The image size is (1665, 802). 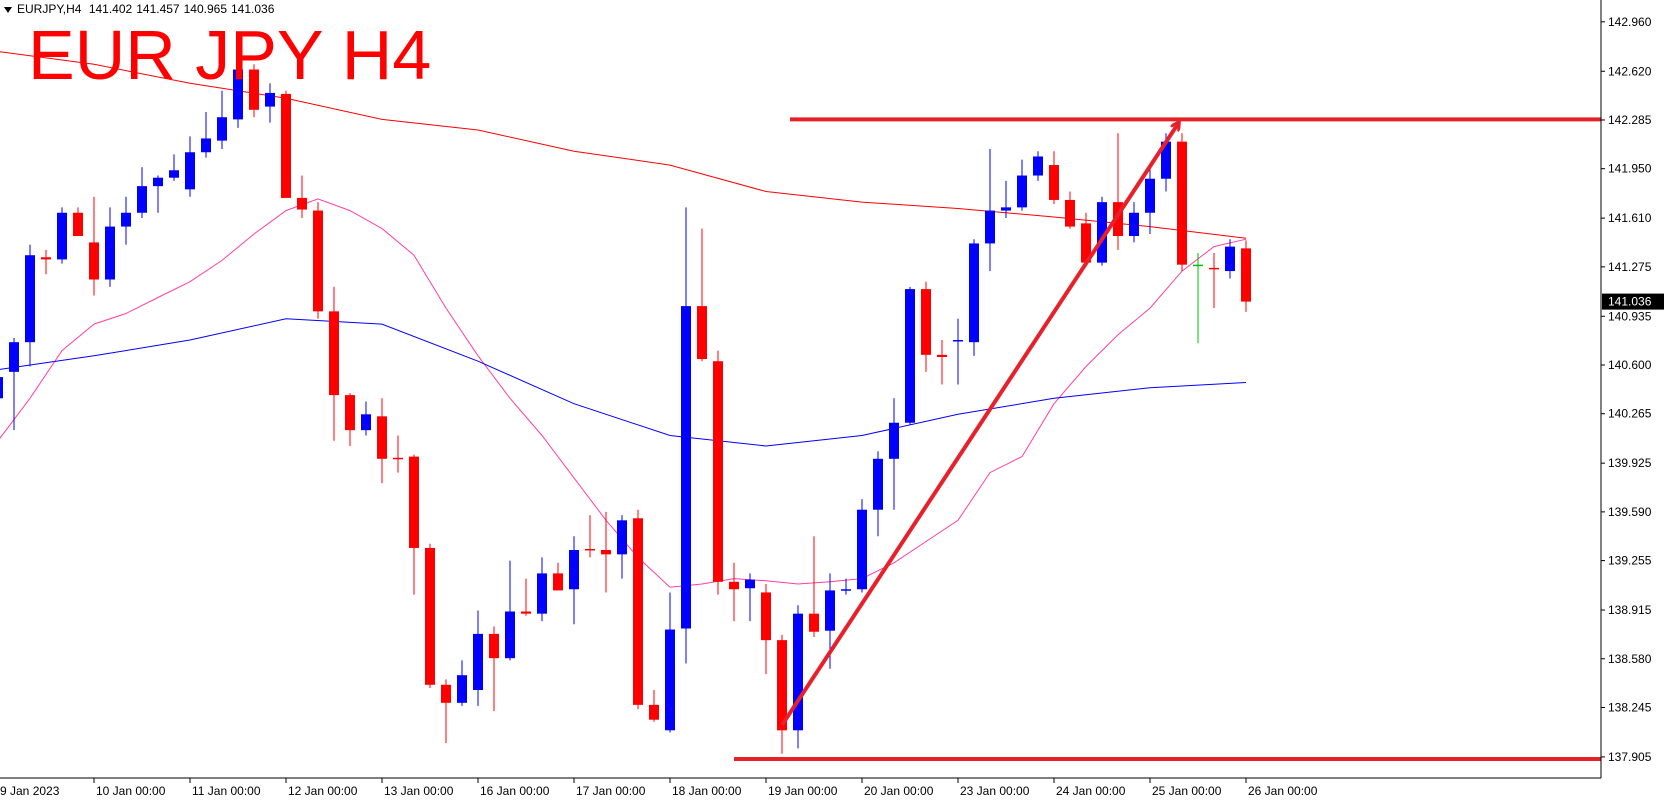 What do you see at coordinates (1630, 218) in the screenshot?
I see `y-tick-label: 141.610` at bounding box center [1630, 218].